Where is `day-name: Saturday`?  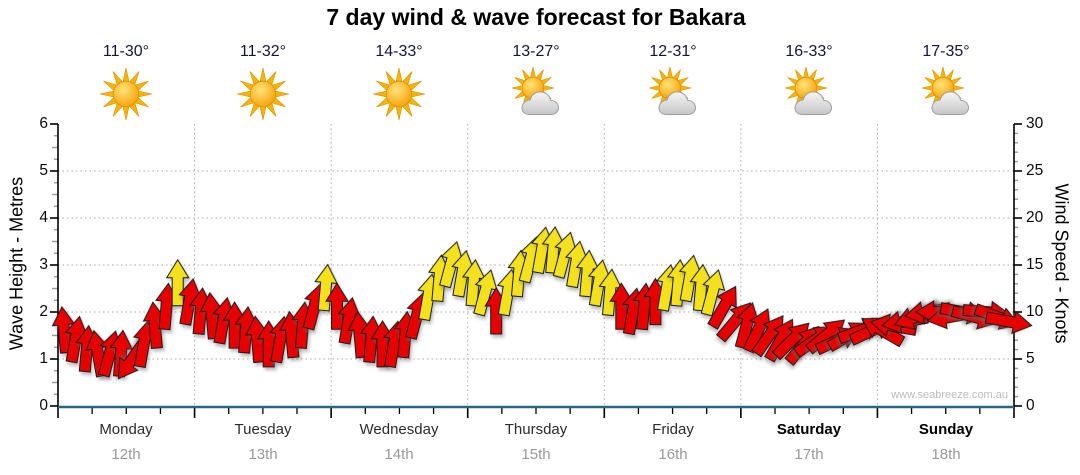 day-name: Saturday is located at coordinates (809, 429).